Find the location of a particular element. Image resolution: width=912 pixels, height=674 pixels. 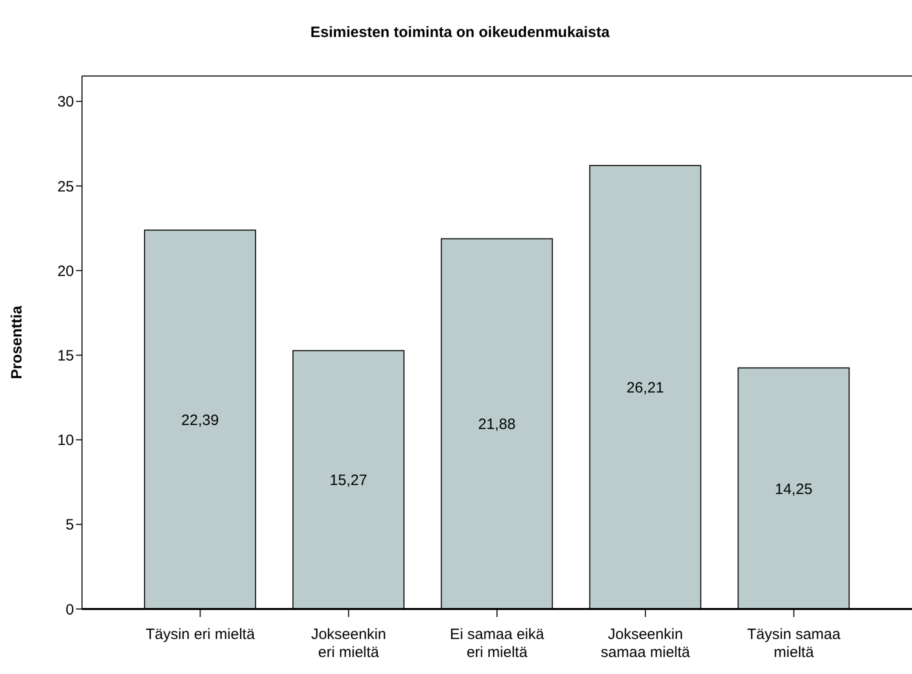

y-tick-label: 20 is located at coordinates (65, 271).